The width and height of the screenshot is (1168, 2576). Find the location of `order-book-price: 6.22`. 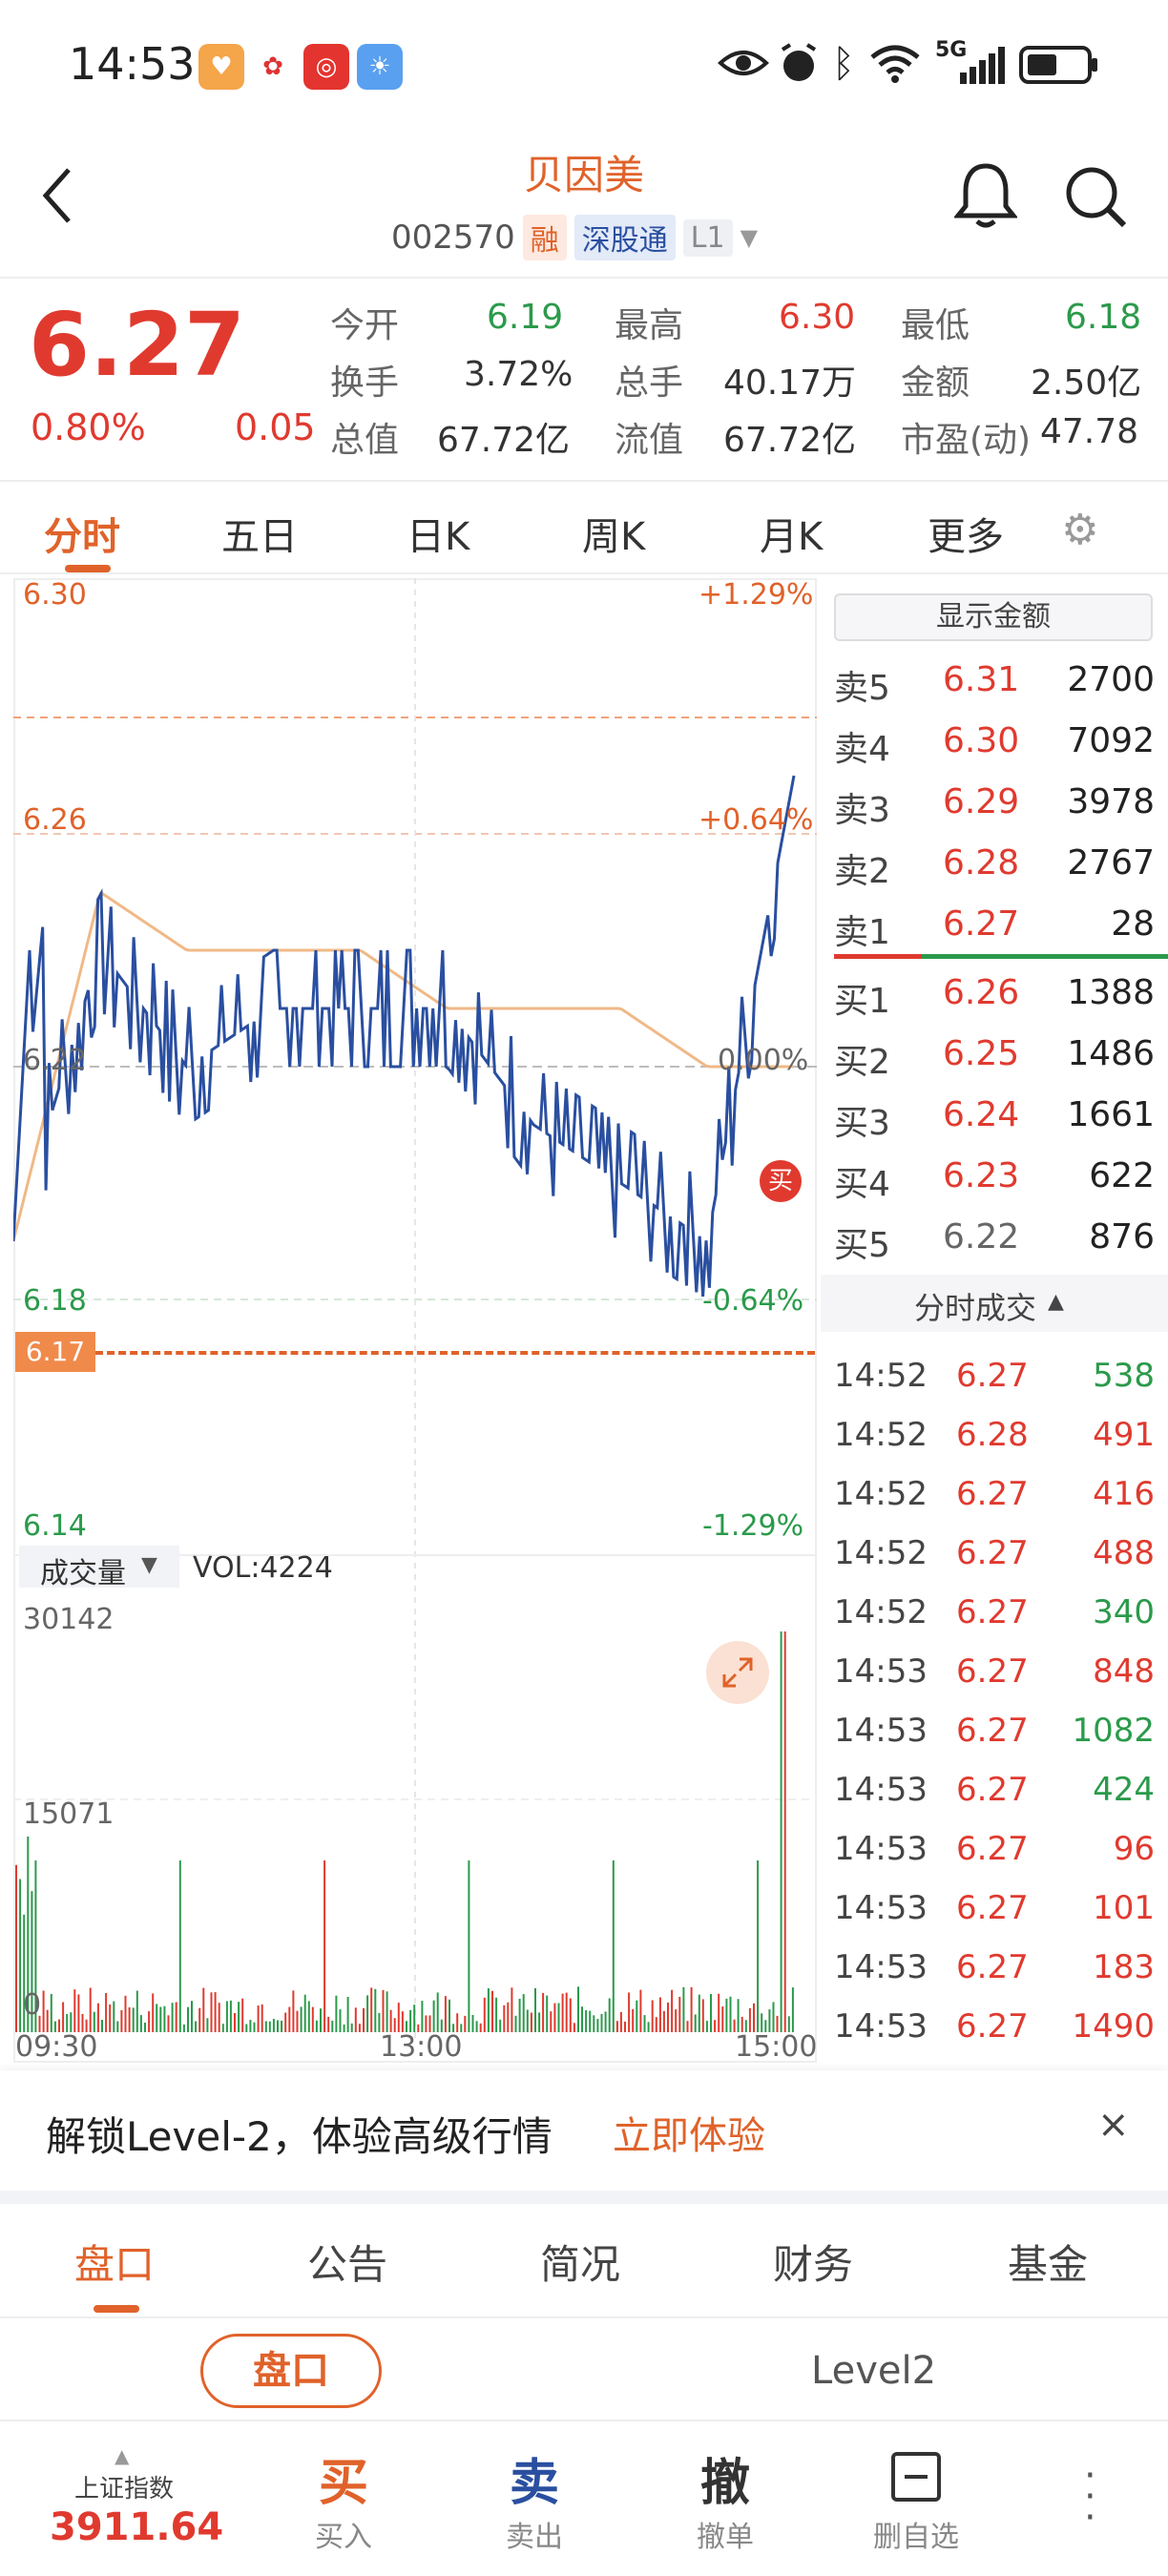

order-book-price: 6.22 is located at coordinates (982, 1237).